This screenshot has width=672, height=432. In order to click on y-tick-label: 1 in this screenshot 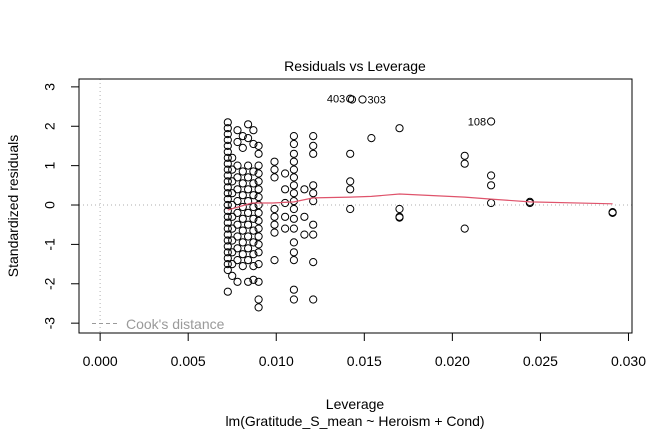, I will do `click(50, 166)`.